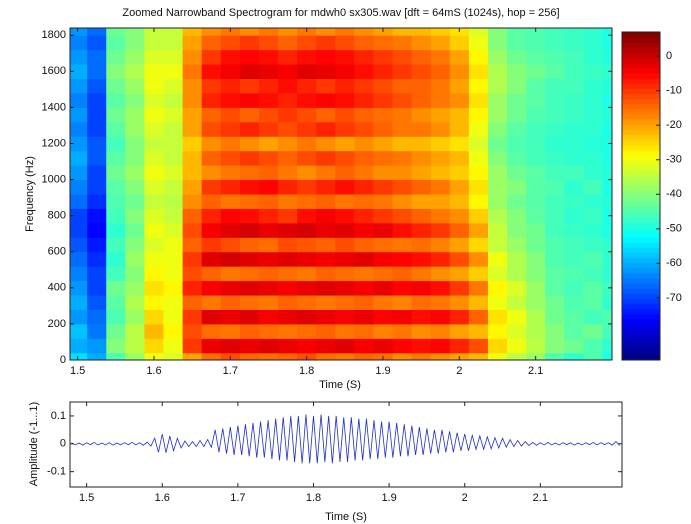 The width and height of the screenshot is (691, 524). What do you see at coordinates (54, 107) in the screenshot?
I see `y-tick-label: 1400` at bounding box center [54, 107].